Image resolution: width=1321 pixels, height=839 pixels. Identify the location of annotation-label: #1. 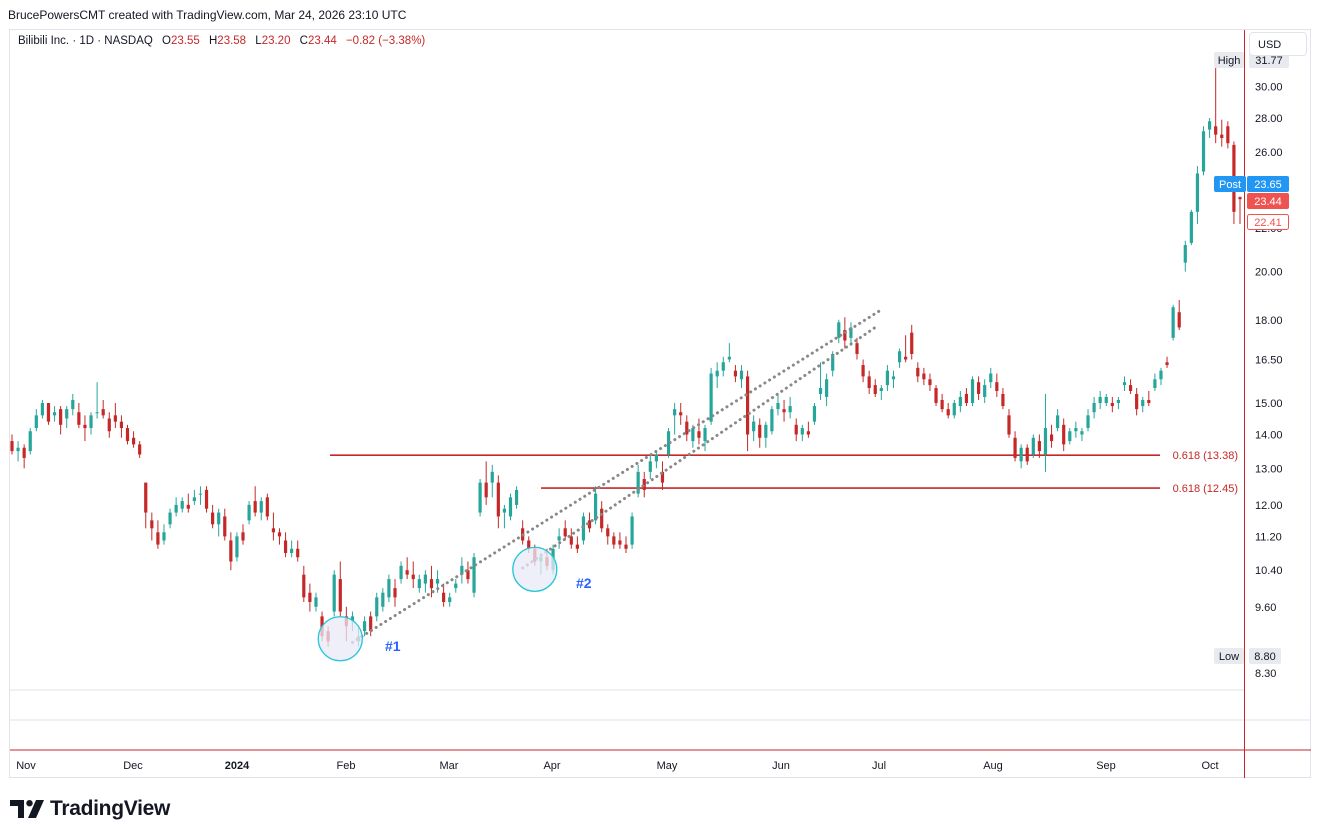
(393, 646).